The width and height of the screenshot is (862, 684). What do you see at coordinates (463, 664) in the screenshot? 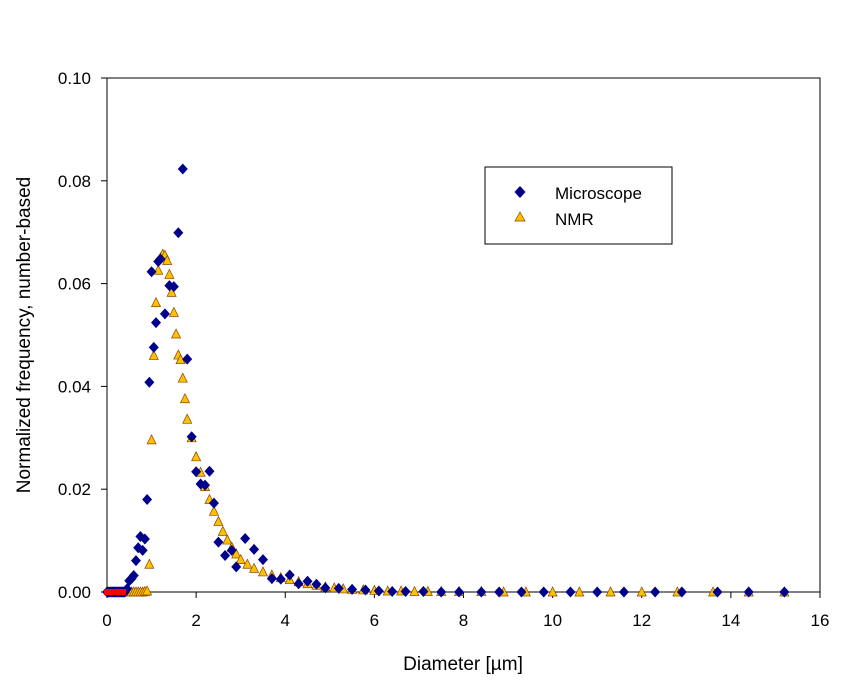
I see `x-axis-title: Diameter [µm]` at bounding box center [463, 664].